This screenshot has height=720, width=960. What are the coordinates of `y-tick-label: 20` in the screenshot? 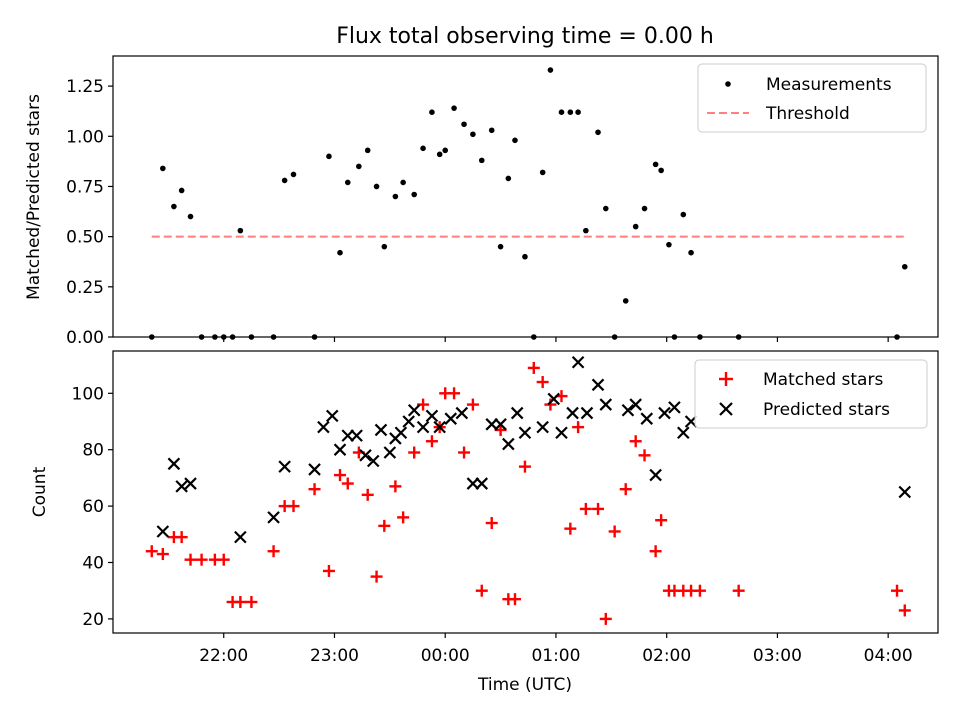 It's located at (93, 620).